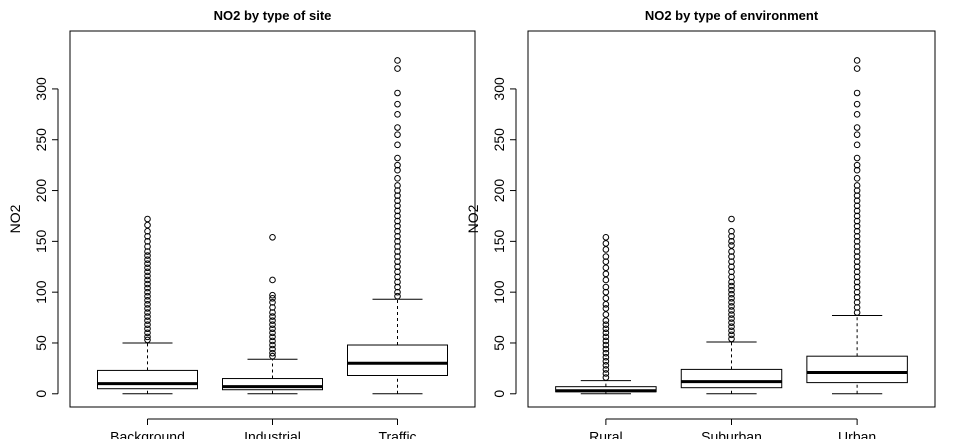 The height and width of the screenshot is (444, 953). Describe the element at coordinates (41, 241) in the screenshot. I see `y-tick-label: 150` at that location.